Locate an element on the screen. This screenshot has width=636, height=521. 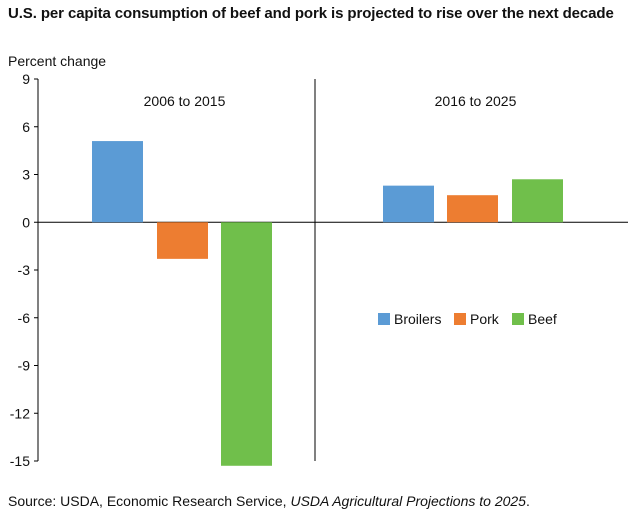
y-tick-label: 3 is located at coordinates (26, 175).